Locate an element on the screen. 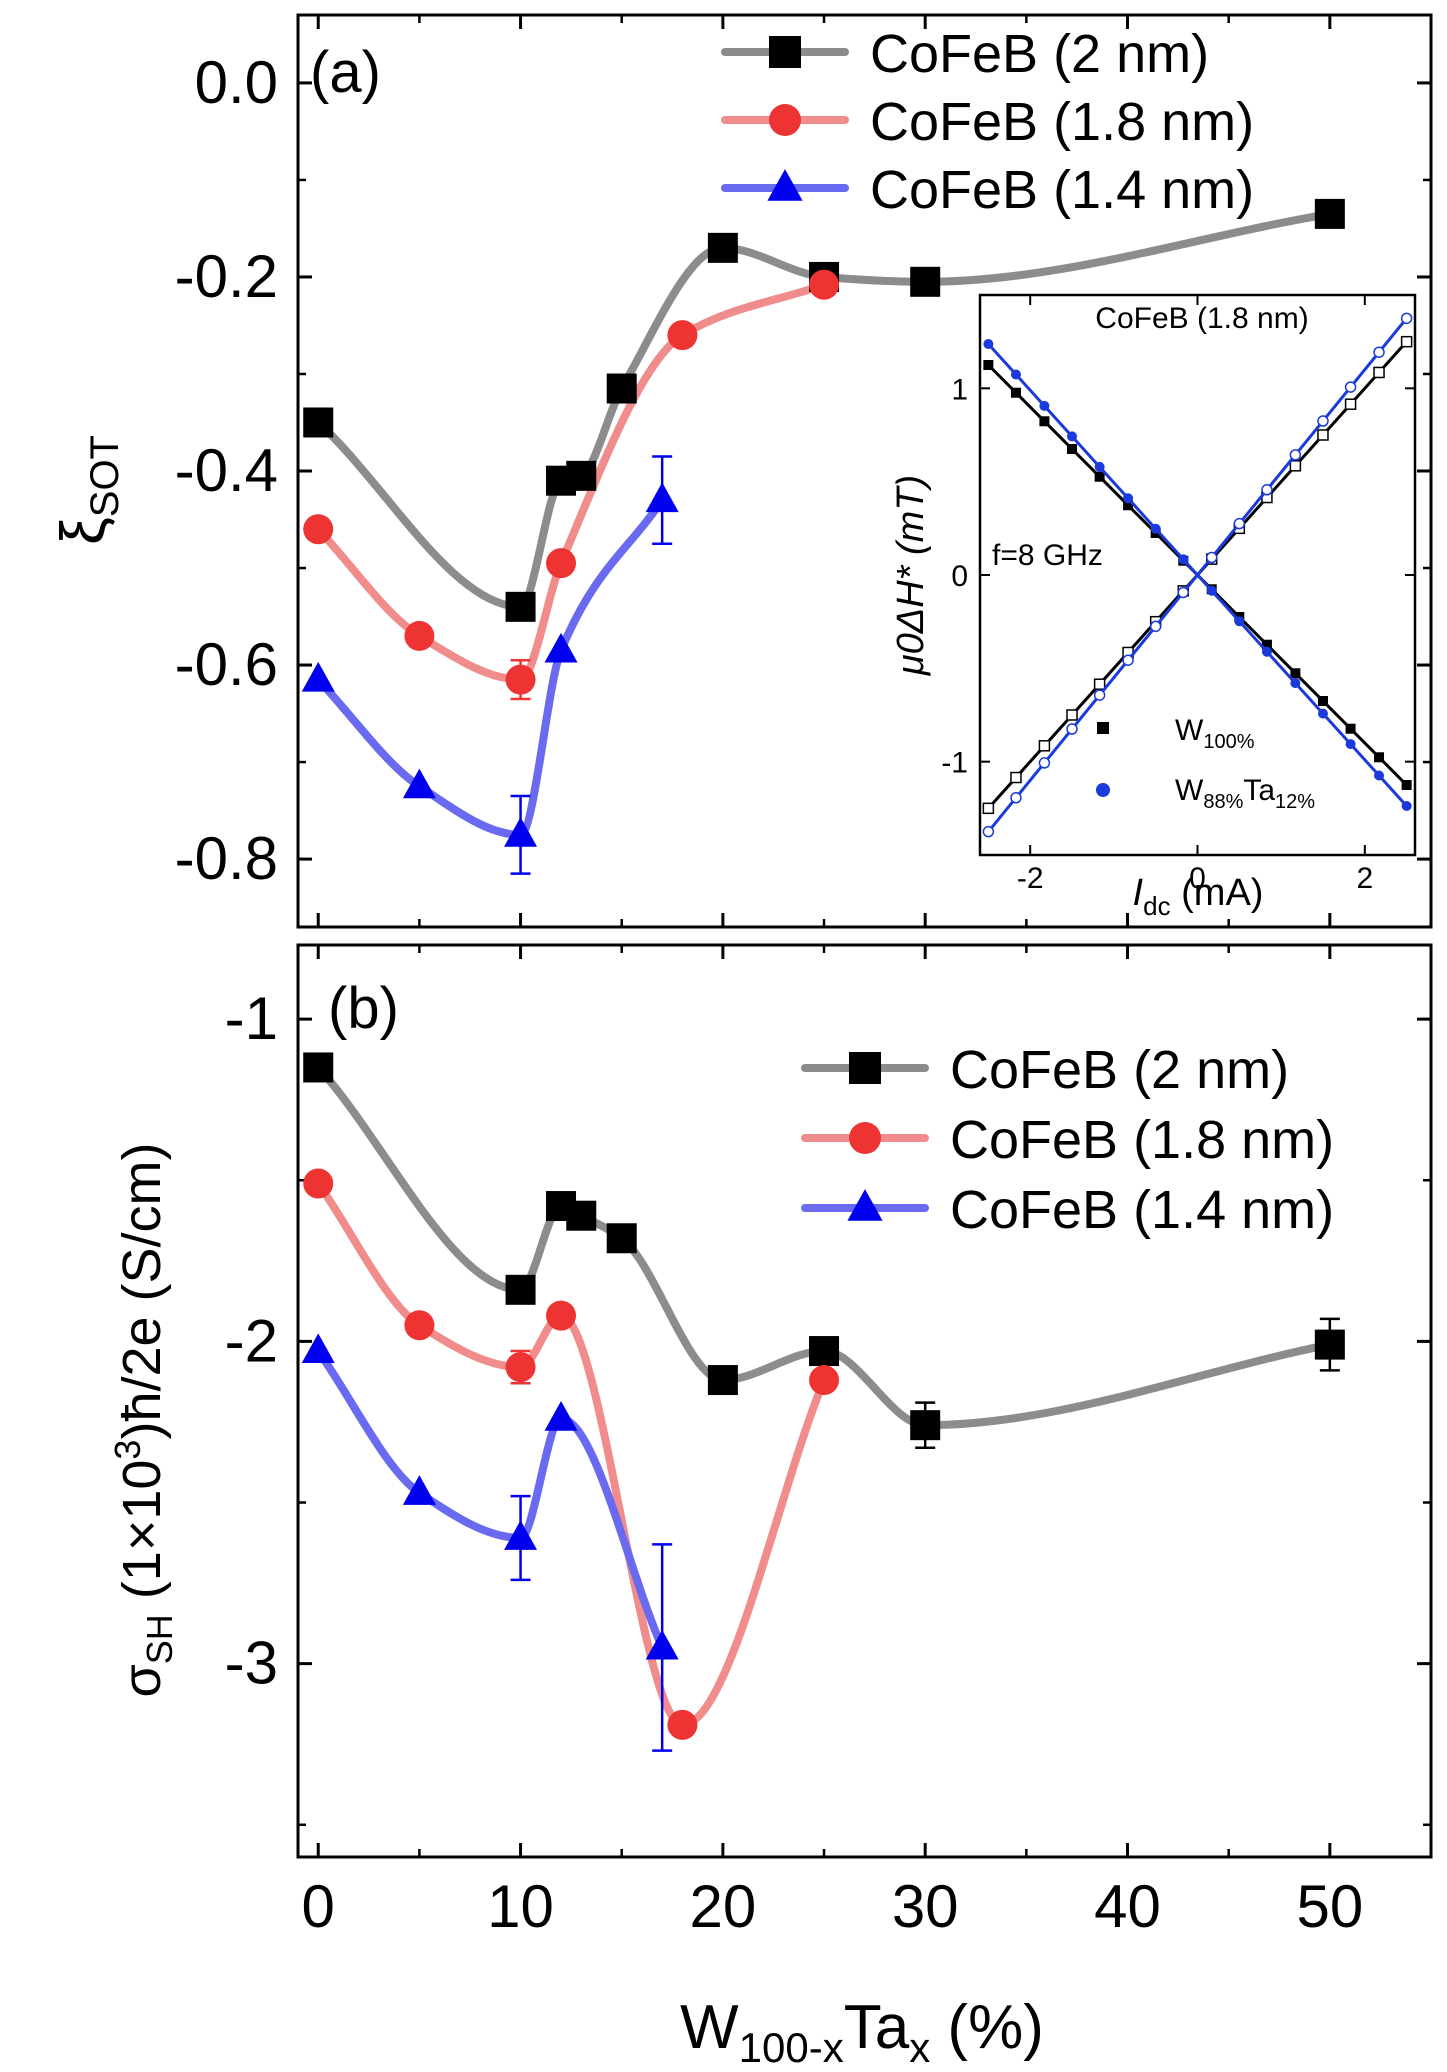 The width and height of the screenshot is (1447, 2072). y-tick-label: -2 is located at coordinates (251, 1340).